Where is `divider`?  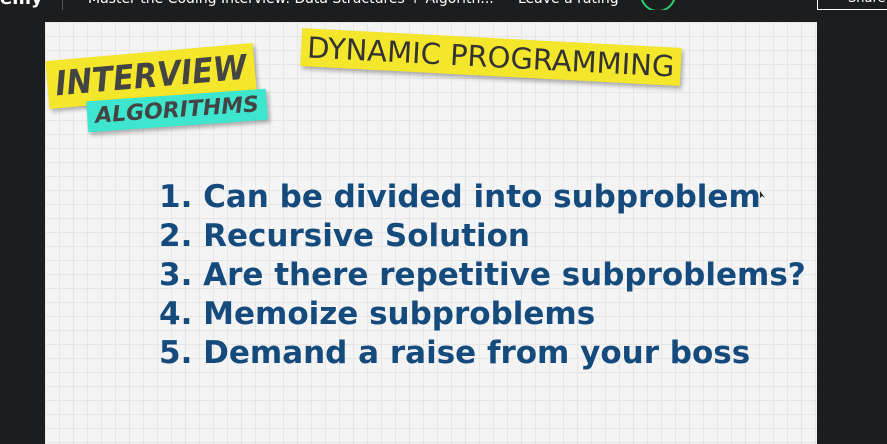 divider is located at coordinates (62, 5).